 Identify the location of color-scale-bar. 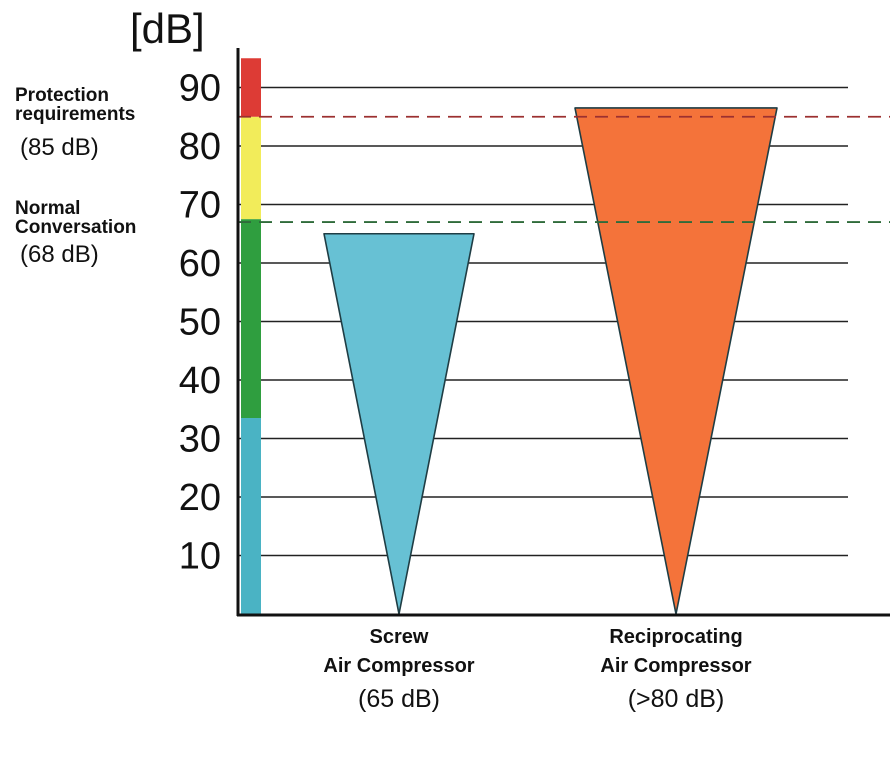
(251, 336).